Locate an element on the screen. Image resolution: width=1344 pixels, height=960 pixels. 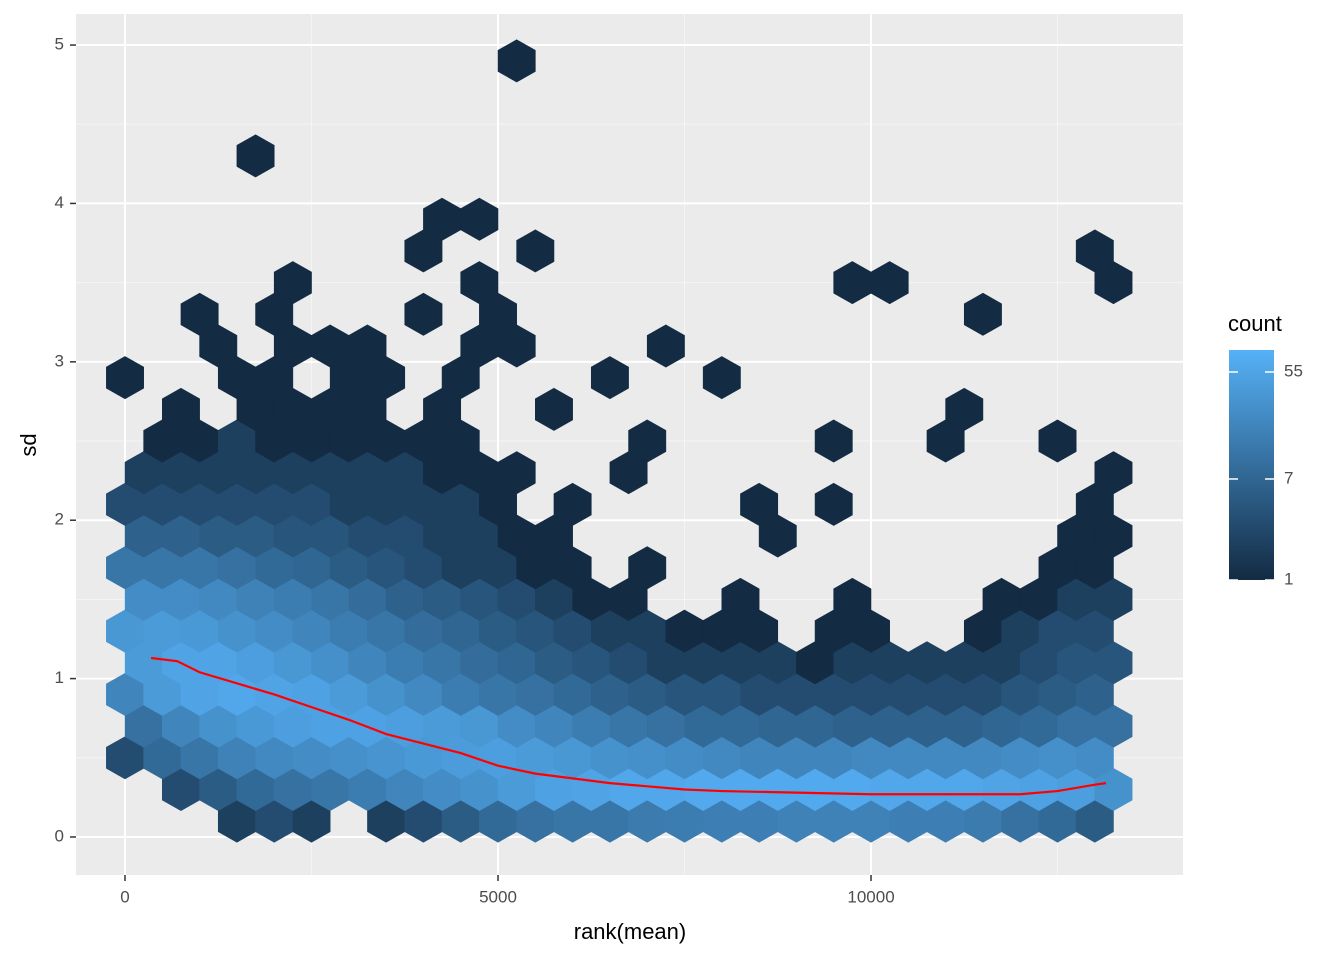
colorbar is located at coordinates (1251, 465).